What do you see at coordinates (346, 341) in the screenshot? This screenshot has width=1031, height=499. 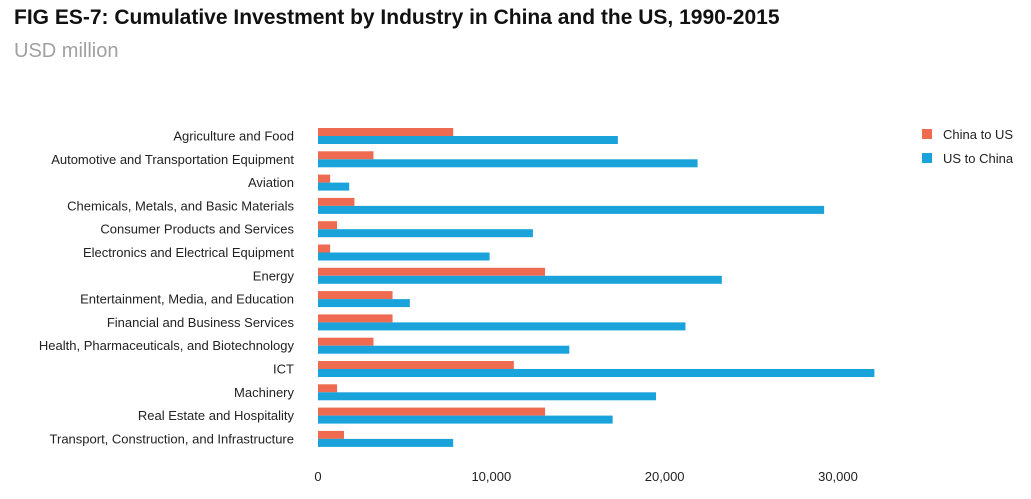 I see `bar-china-to-us-health-pharmaceuticals-and-biotechnology` at bounding box center [346, 341].